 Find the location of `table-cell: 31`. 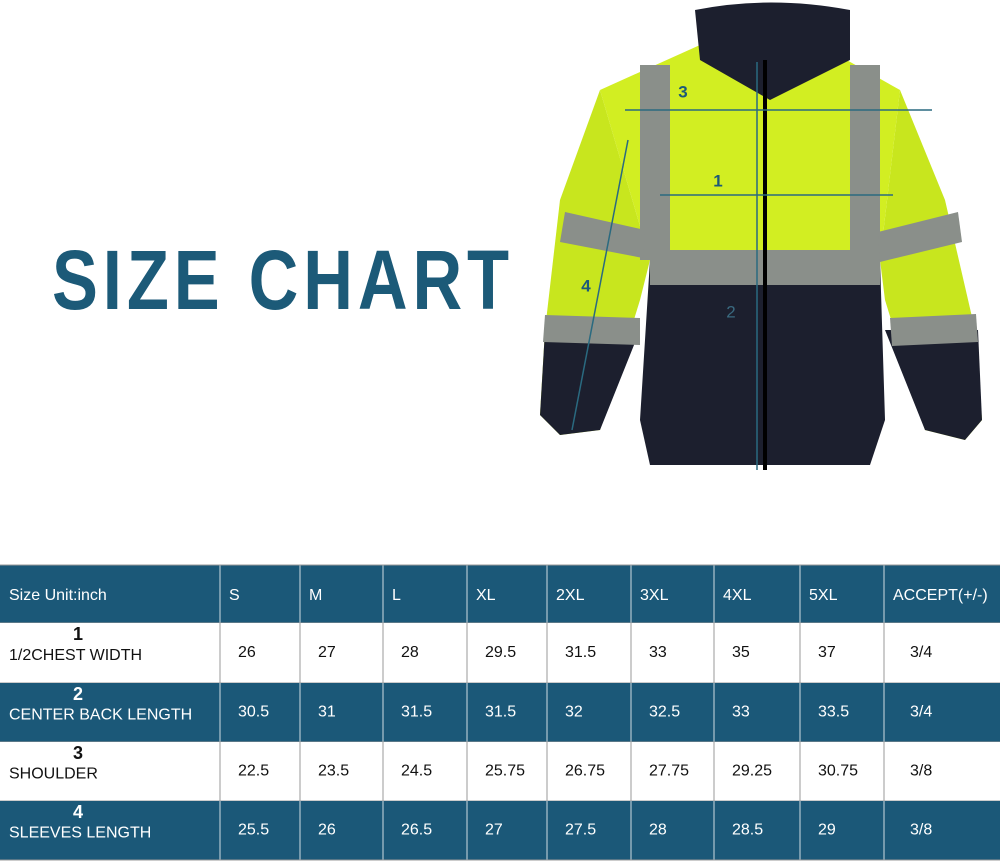

table-cell: 31 is located at coordinates (327, 712).